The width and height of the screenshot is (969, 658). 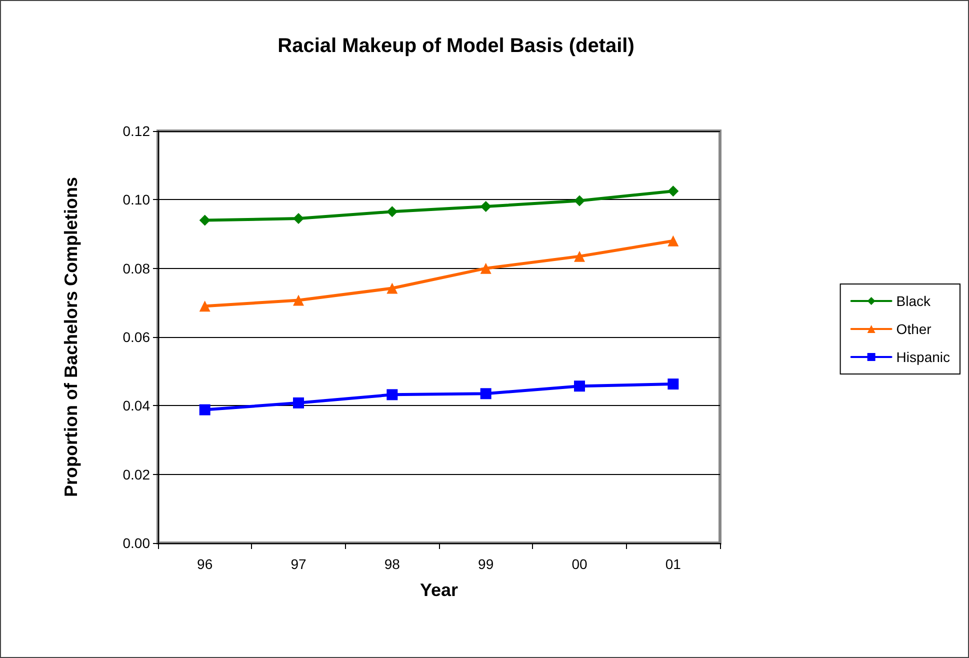 What do you see at coordinates (136, 406) in the screenshot?
I see `y-tick-label: 0.04` at bounding box center [136, 406].